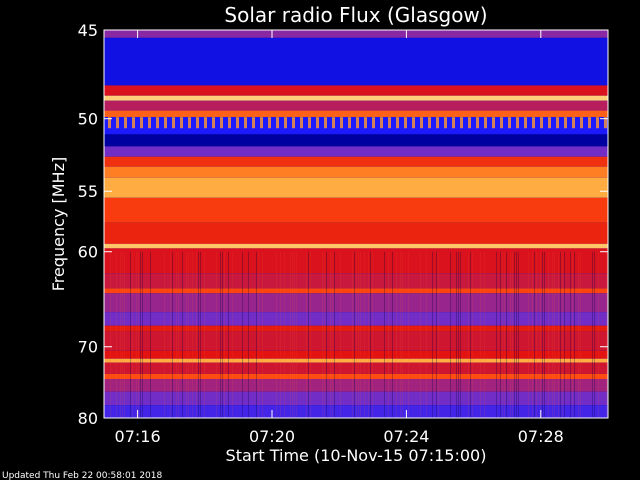 This screenshot has width=640, height=480. I want to click on y-tick-label: 55, so click(88, 191).